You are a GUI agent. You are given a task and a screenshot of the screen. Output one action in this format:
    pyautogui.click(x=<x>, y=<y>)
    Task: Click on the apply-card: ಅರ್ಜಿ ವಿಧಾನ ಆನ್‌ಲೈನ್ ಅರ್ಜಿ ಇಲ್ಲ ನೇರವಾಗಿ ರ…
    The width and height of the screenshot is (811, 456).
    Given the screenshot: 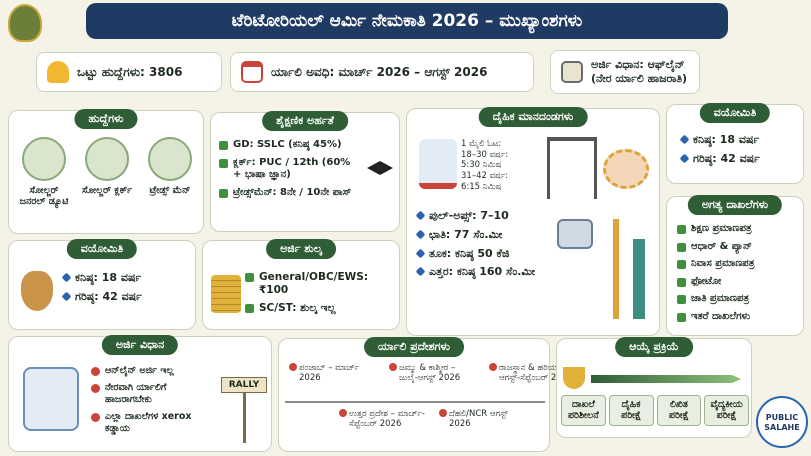 What is the action you would take?
    pyautogui.click(x=140, y=393)
    